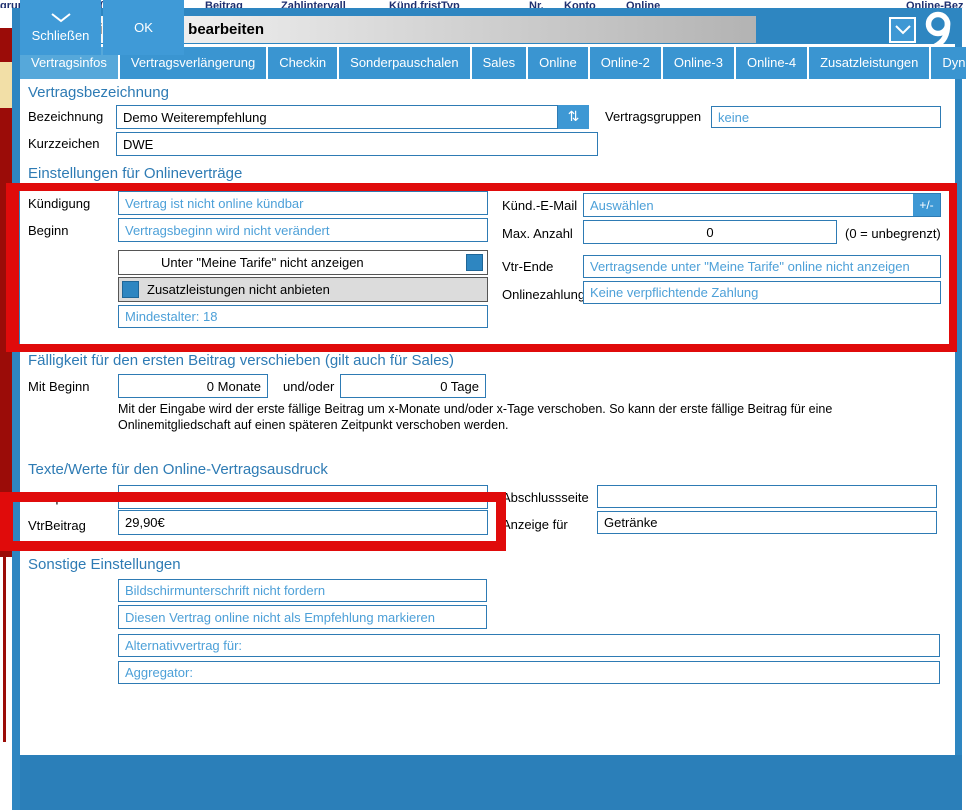  Describe the element at coordinates (529, 645) in the screenshot. I see `alternativvertrag-input: Alternativvertrag für:` at that location.